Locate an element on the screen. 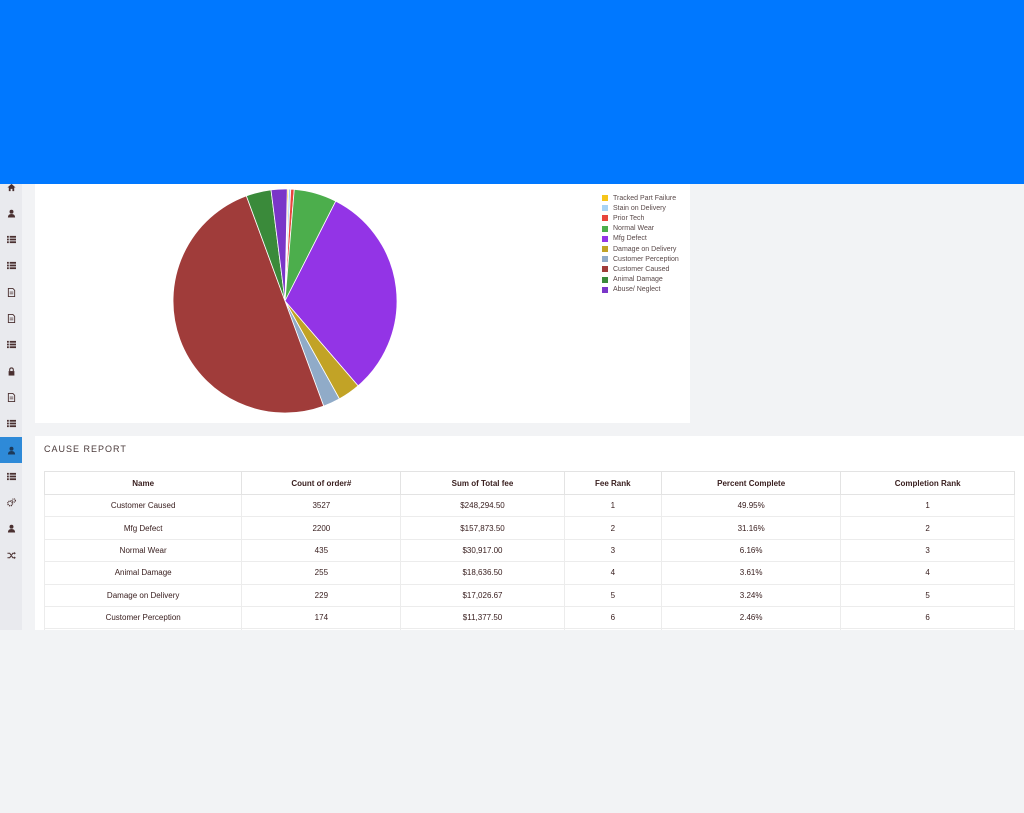 Image resolution: width=1024 pixels, height=813 pixels. lock-icon is located at coordinates (11, 371).